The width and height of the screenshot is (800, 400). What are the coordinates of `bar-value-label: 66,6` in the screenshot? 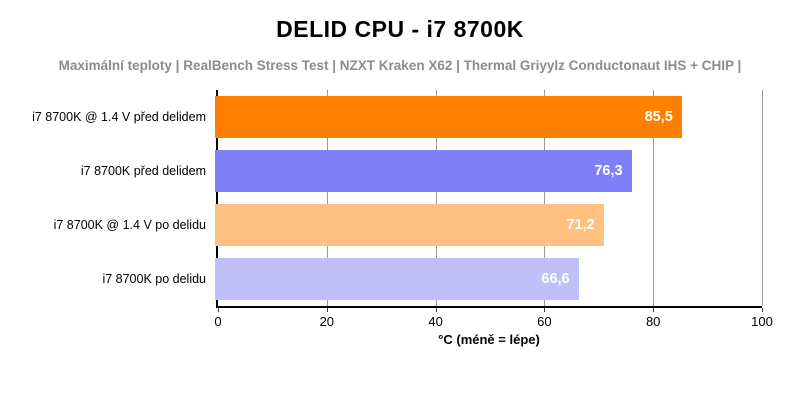 It's located at (555, 279).